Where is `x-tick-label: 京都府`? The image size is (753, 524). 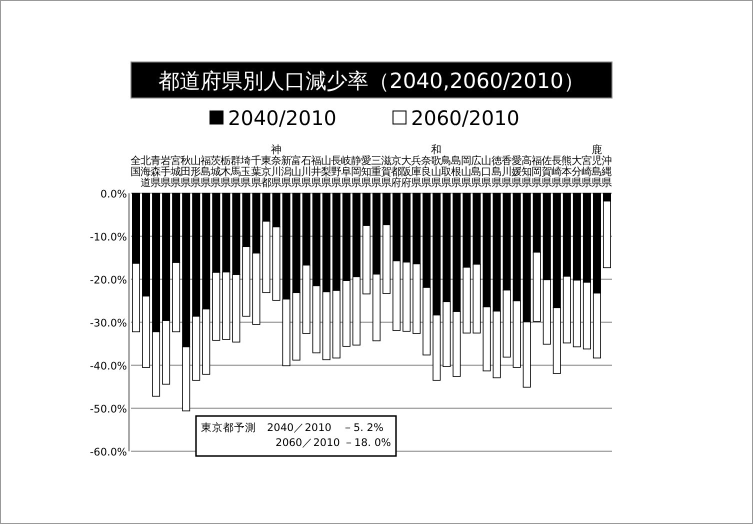
x-tick-label: 京都府 is located at coordinates (396, 171).